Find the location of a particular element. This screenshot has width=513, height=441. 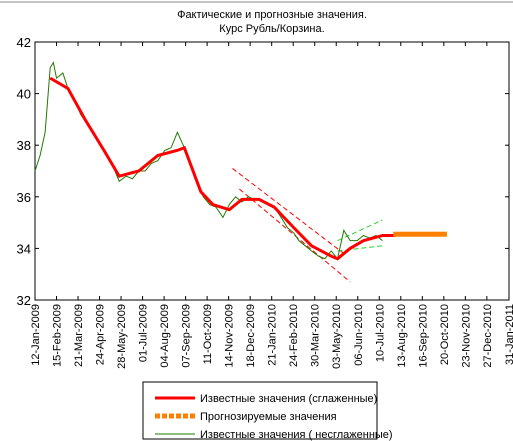

x-tick-label: 15-Feb-2009 is located at coordinates (58, 335).